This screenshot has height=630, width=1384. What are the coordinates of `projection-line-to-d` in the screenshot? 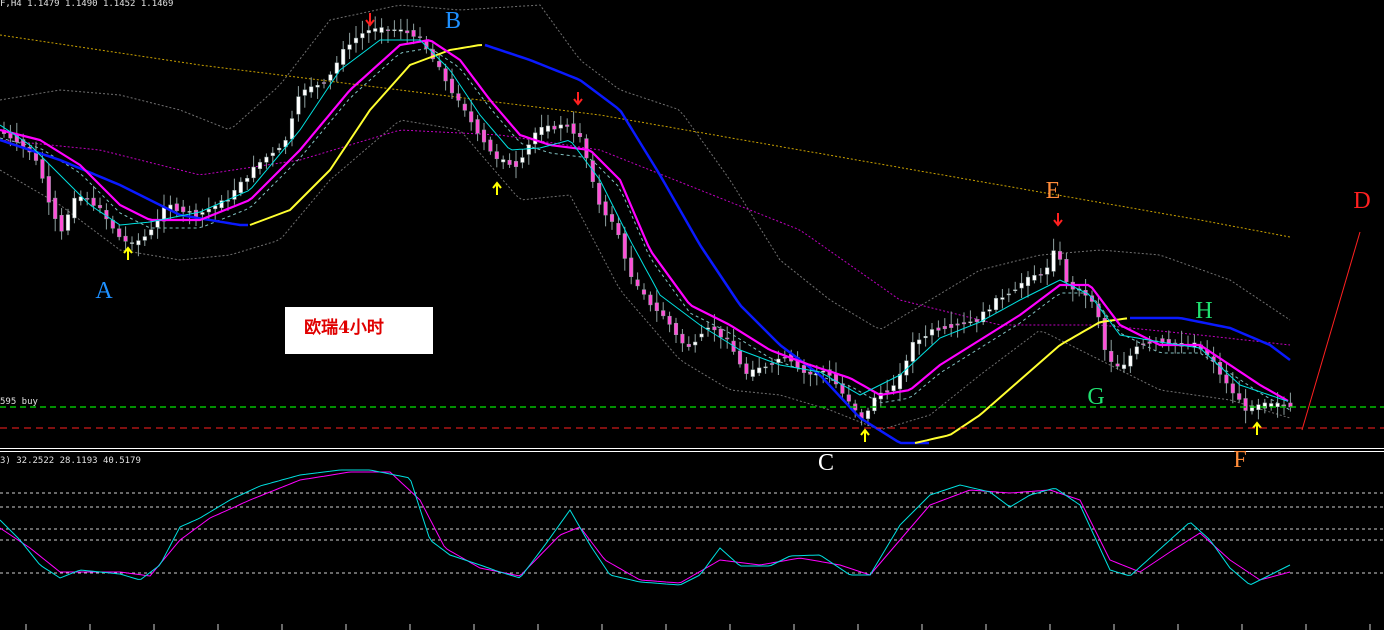 It's located at (1331, 331).